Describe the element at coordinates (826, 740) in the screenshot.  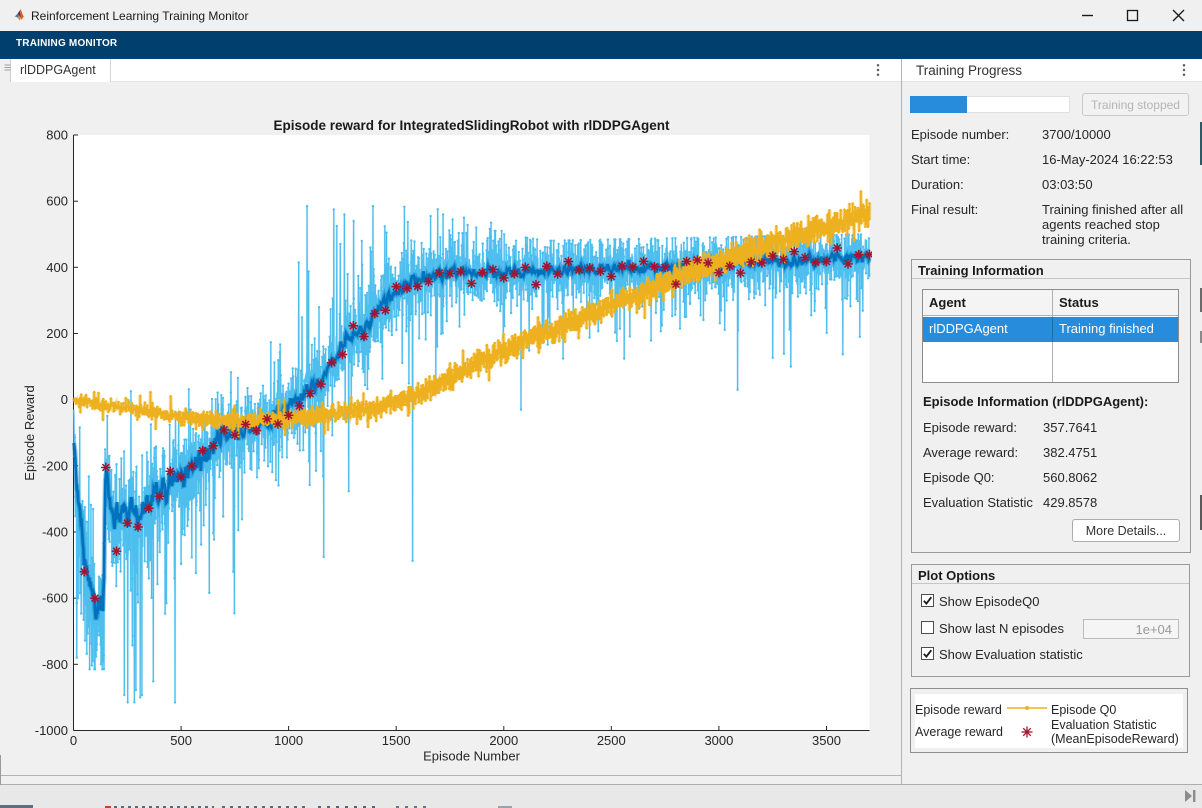
I see `svg-text: 3500` at that location.